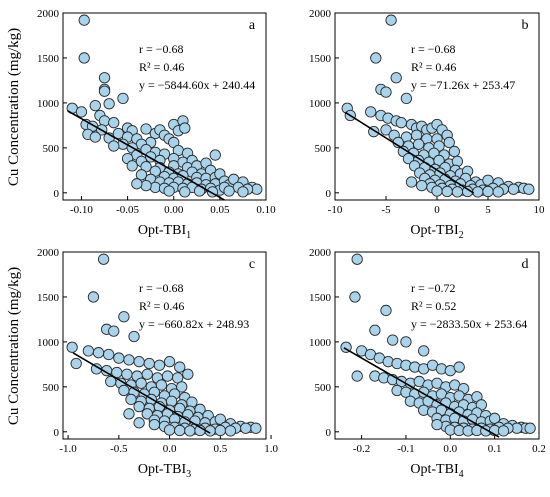  I want to click on x-axis-label: Opt-TBI3, so click(164, 471).